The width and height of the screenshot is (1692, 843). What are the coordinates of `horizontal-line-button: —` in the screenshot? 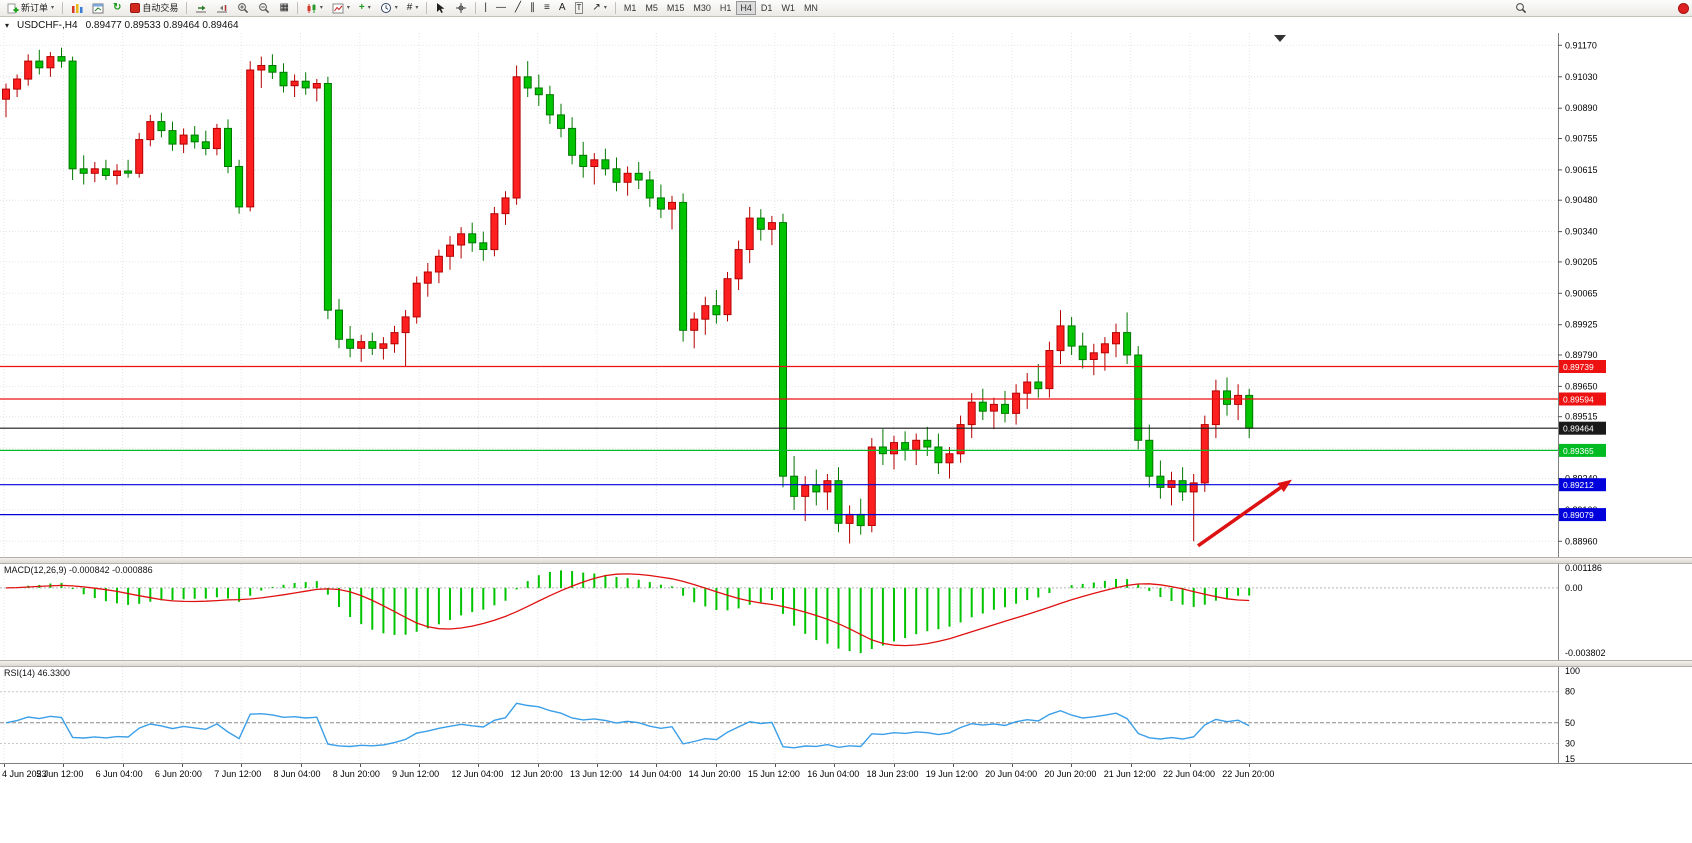 It's located at (501, 8).